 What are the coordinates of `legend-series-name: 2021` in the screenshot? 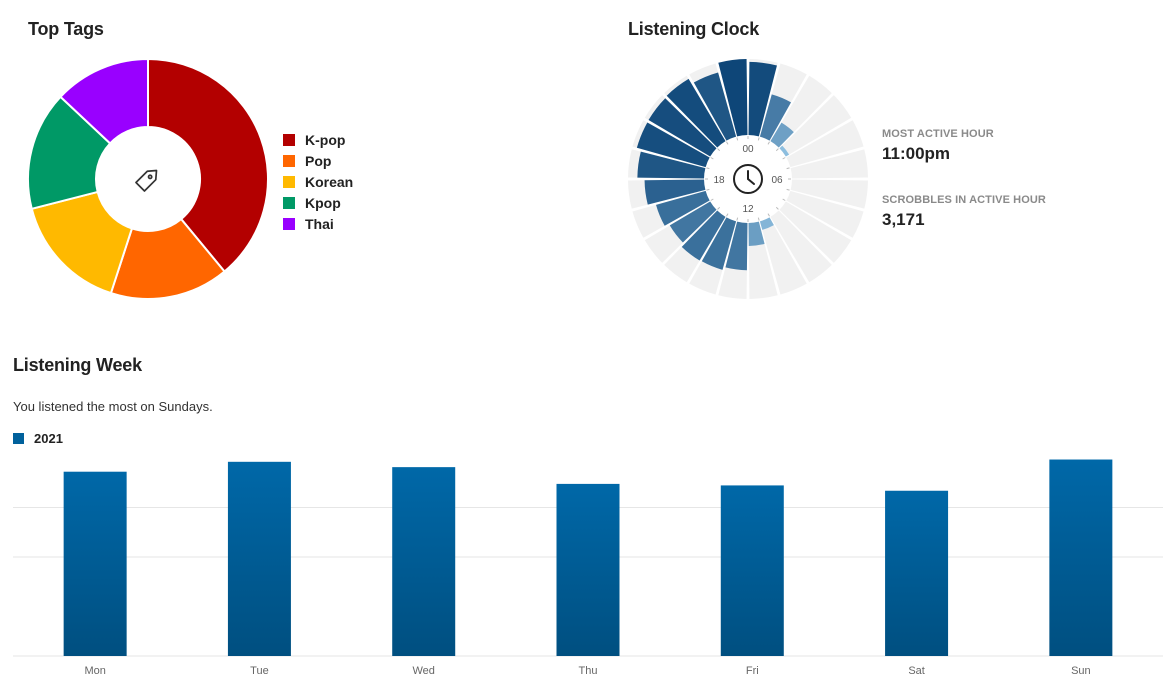 It's located at (48, 438).